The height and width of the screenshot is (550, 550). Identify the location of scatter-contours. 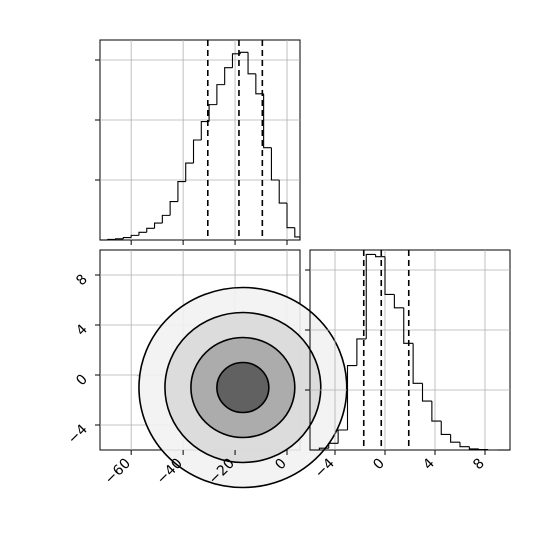
(243, 387).